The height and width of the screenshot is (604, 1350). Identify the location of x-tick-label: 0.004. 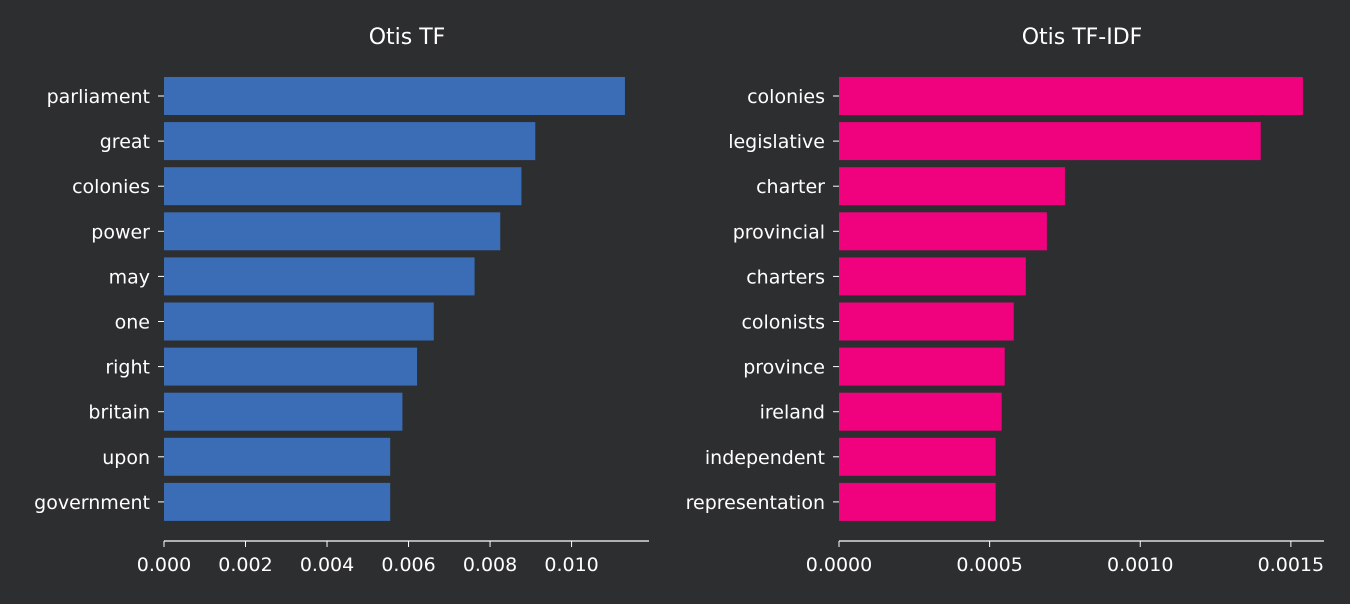
(327, 565).